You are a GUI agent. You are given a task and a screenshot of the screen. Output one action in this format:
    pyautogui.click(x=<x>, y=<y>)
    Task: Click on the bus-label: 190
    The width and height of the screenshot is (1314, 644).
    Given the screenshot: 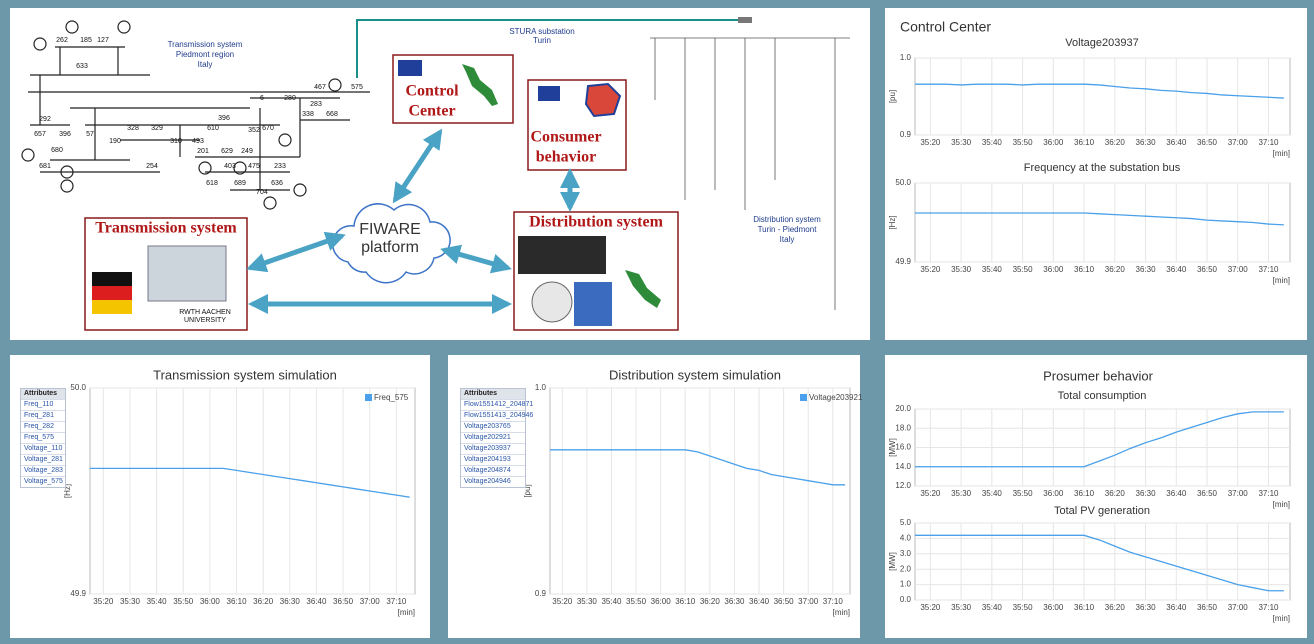 What is the action you would take?
    pyautogui.click(x=115, y=141)
    